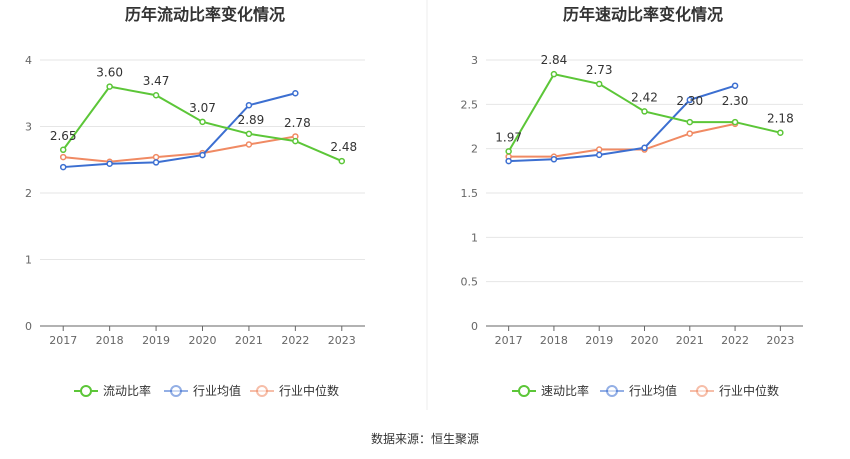  Describe the element at coordinates (251, 120) in the screenshot. I see `data-label: 2.89` at that location.